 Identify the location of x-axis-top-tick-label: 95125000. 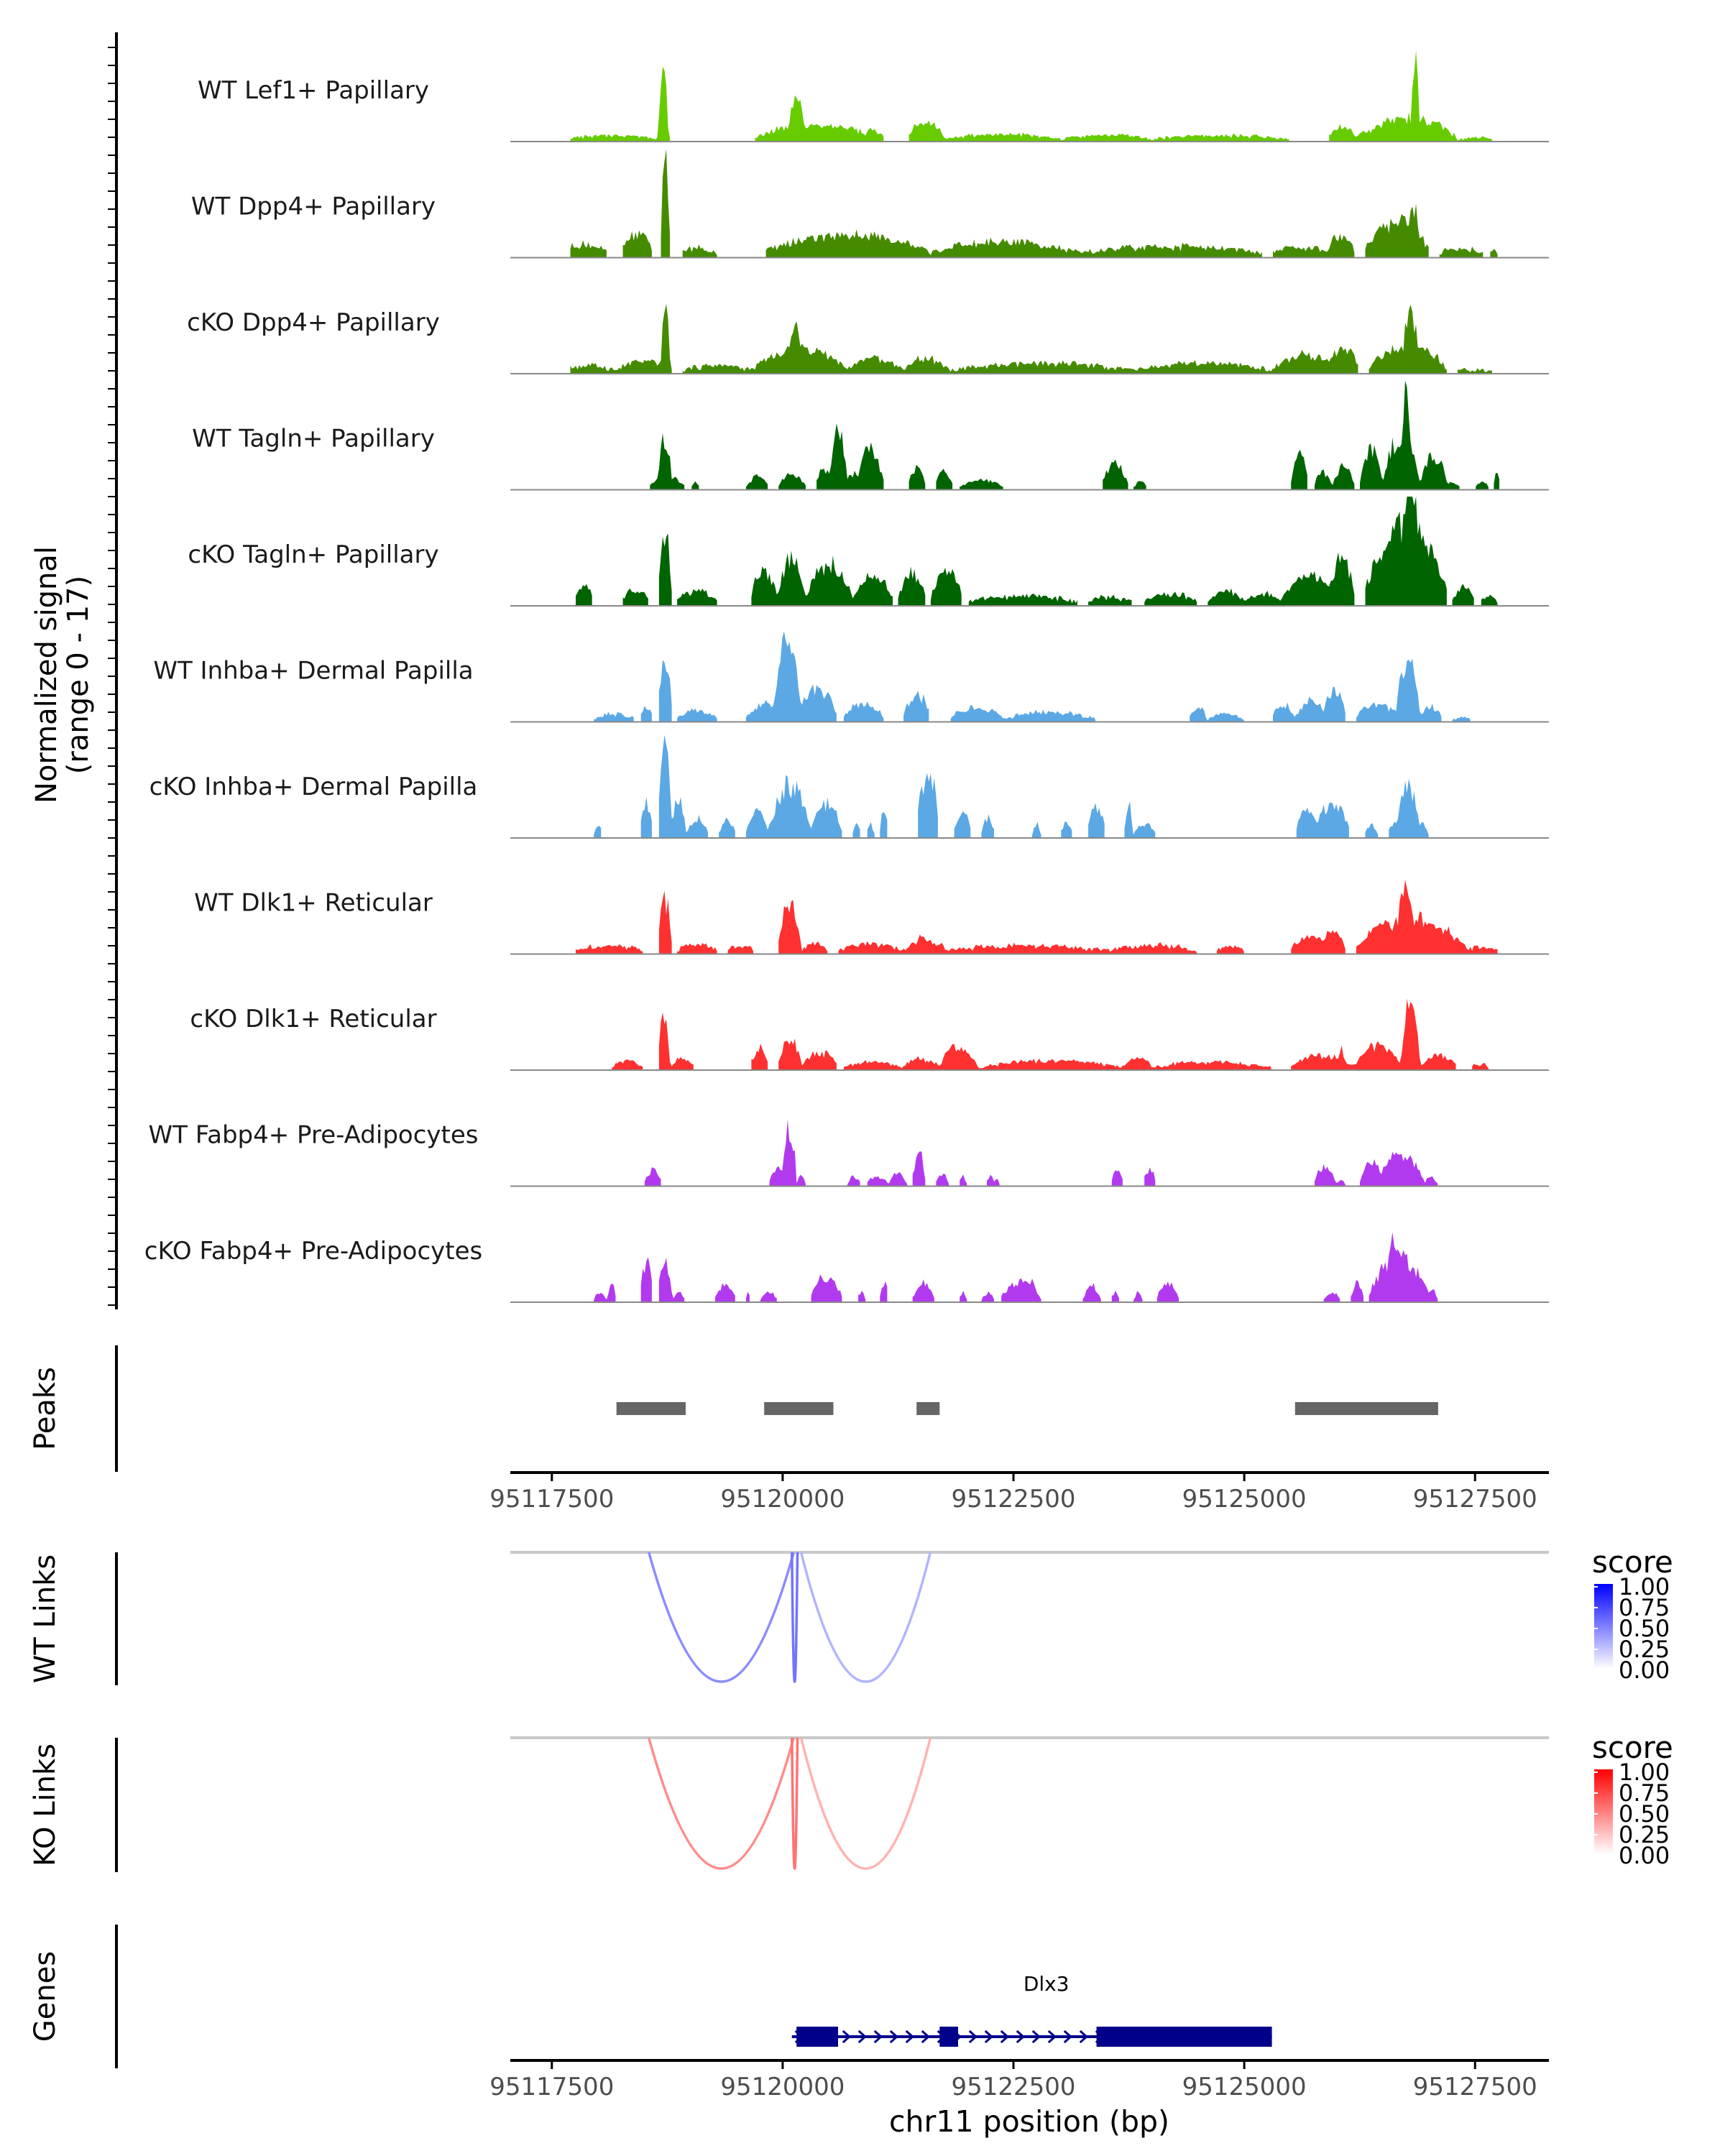
(1244, 1499).